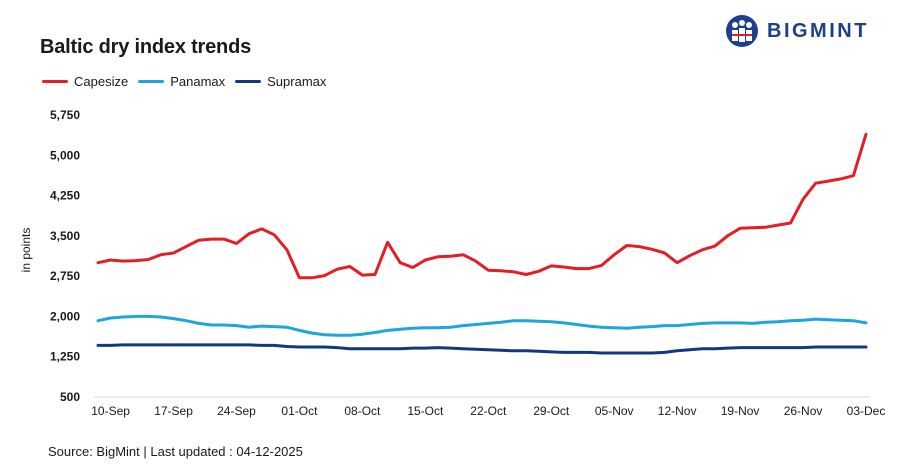 This screenshot has width=913, height=476. I want to click on x-tick-label: 22-Oct, so click(488, 411).